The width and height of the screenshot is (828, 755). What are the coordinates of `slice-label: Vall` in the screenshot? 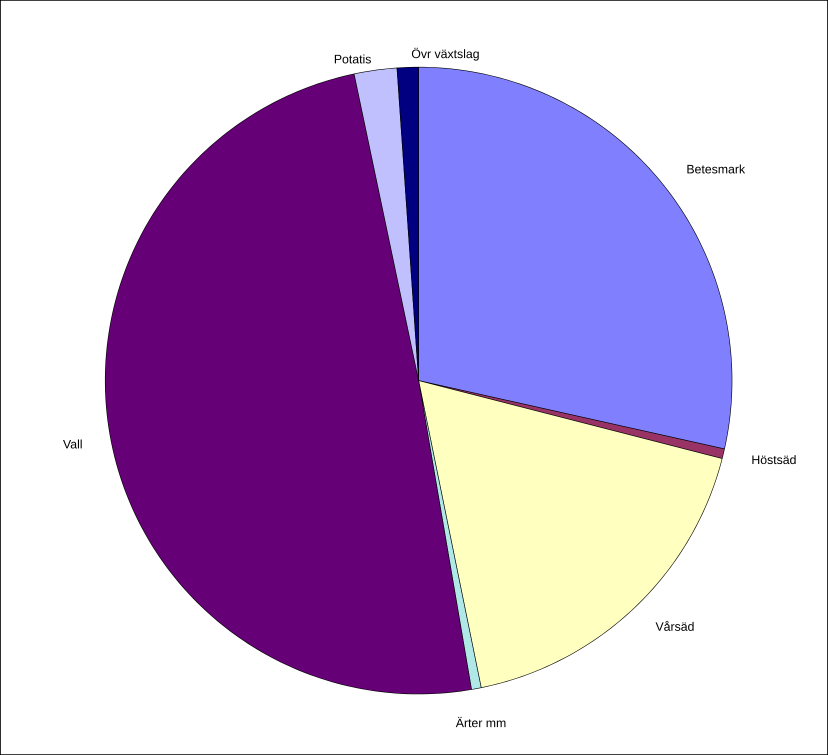 It's located at (72, 443).